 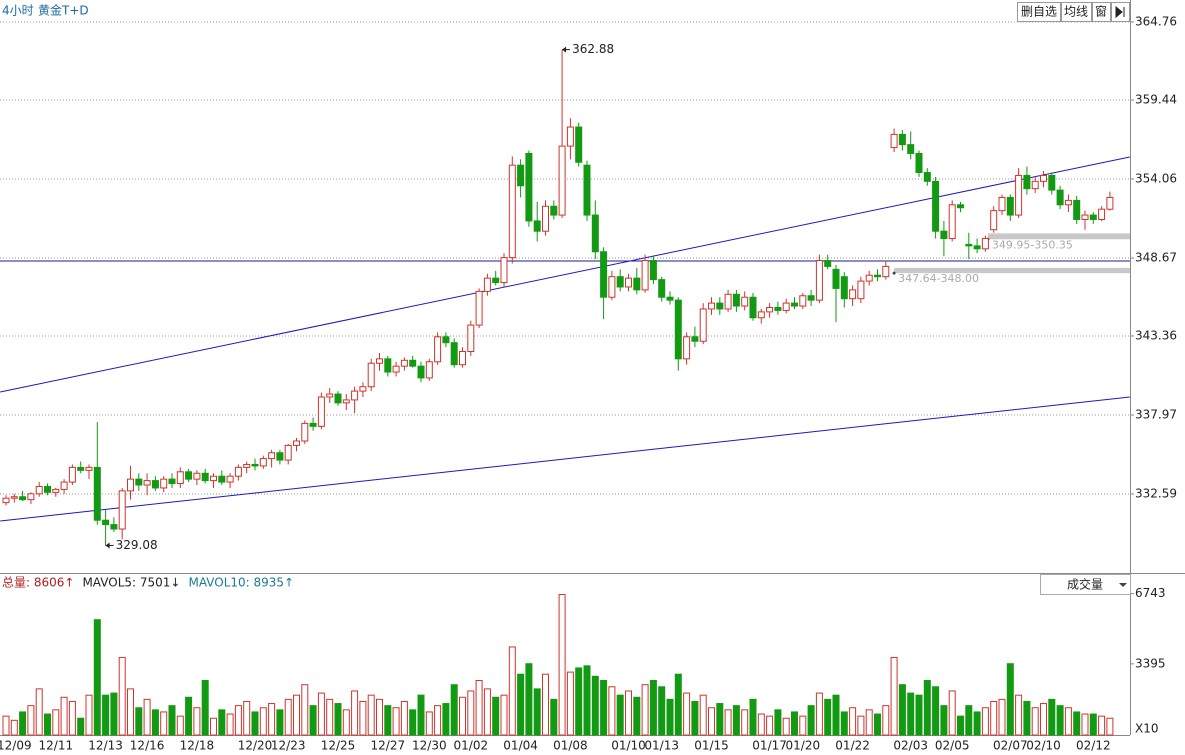 I want to click on volume-legend: 总量: 8606↑, so click(x=38, y=583).